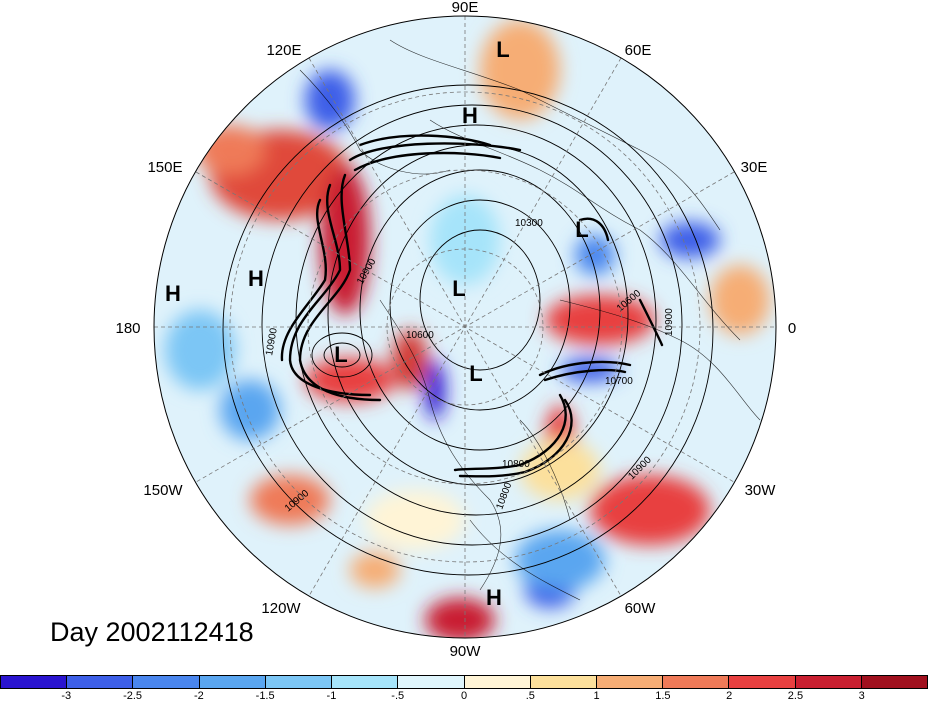 This screenshot has height=702, width=928. What do you see at coordinates (795, 696) in the screenshot?
I see `colorbar-tick-label: 2.5` at bounding box center [795, 696].